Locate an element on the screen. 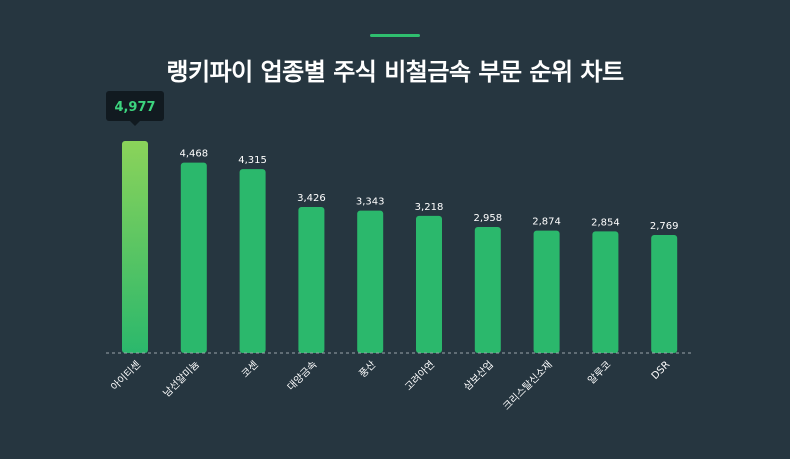  bar-코센 is located at coordinates (252, 261).